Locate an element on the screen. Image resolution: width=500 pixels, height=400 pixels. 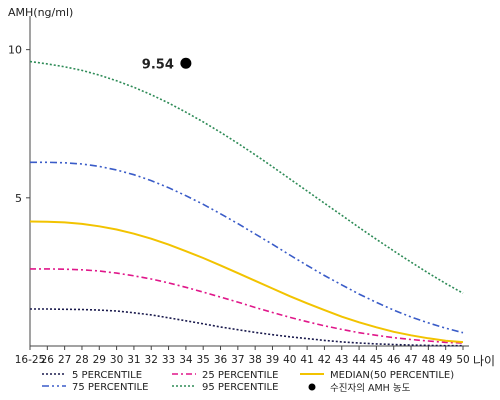
x-tick-label: 28 is located at coordinates (81, 360).